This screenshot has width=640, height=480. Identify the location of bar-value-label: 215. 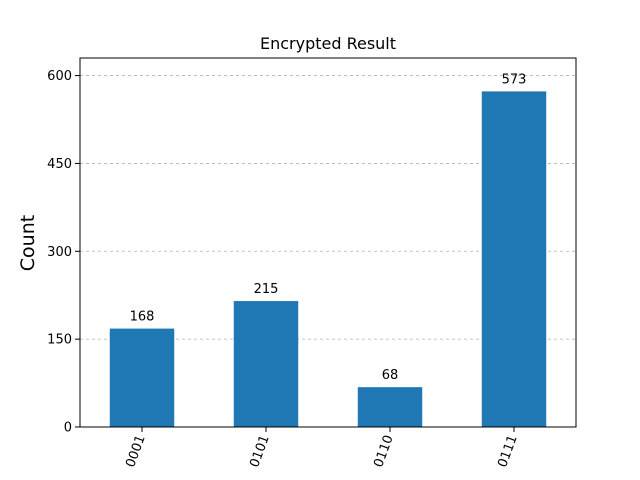
(266, 289).